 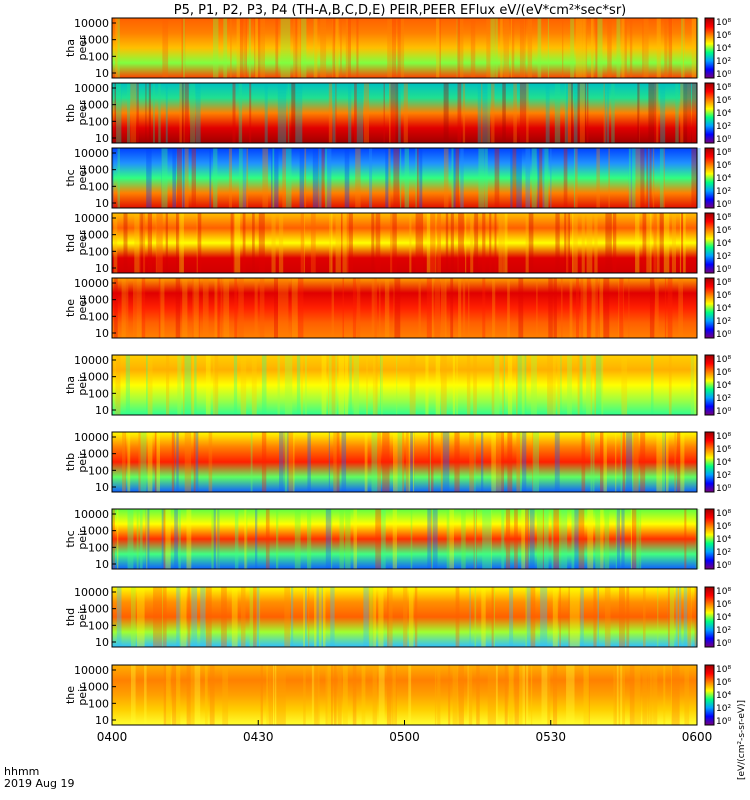 What do you see at coordinates (76, 308) in the screenshot?
I see `panel-label: the peer` at bounding box center [76, 308].